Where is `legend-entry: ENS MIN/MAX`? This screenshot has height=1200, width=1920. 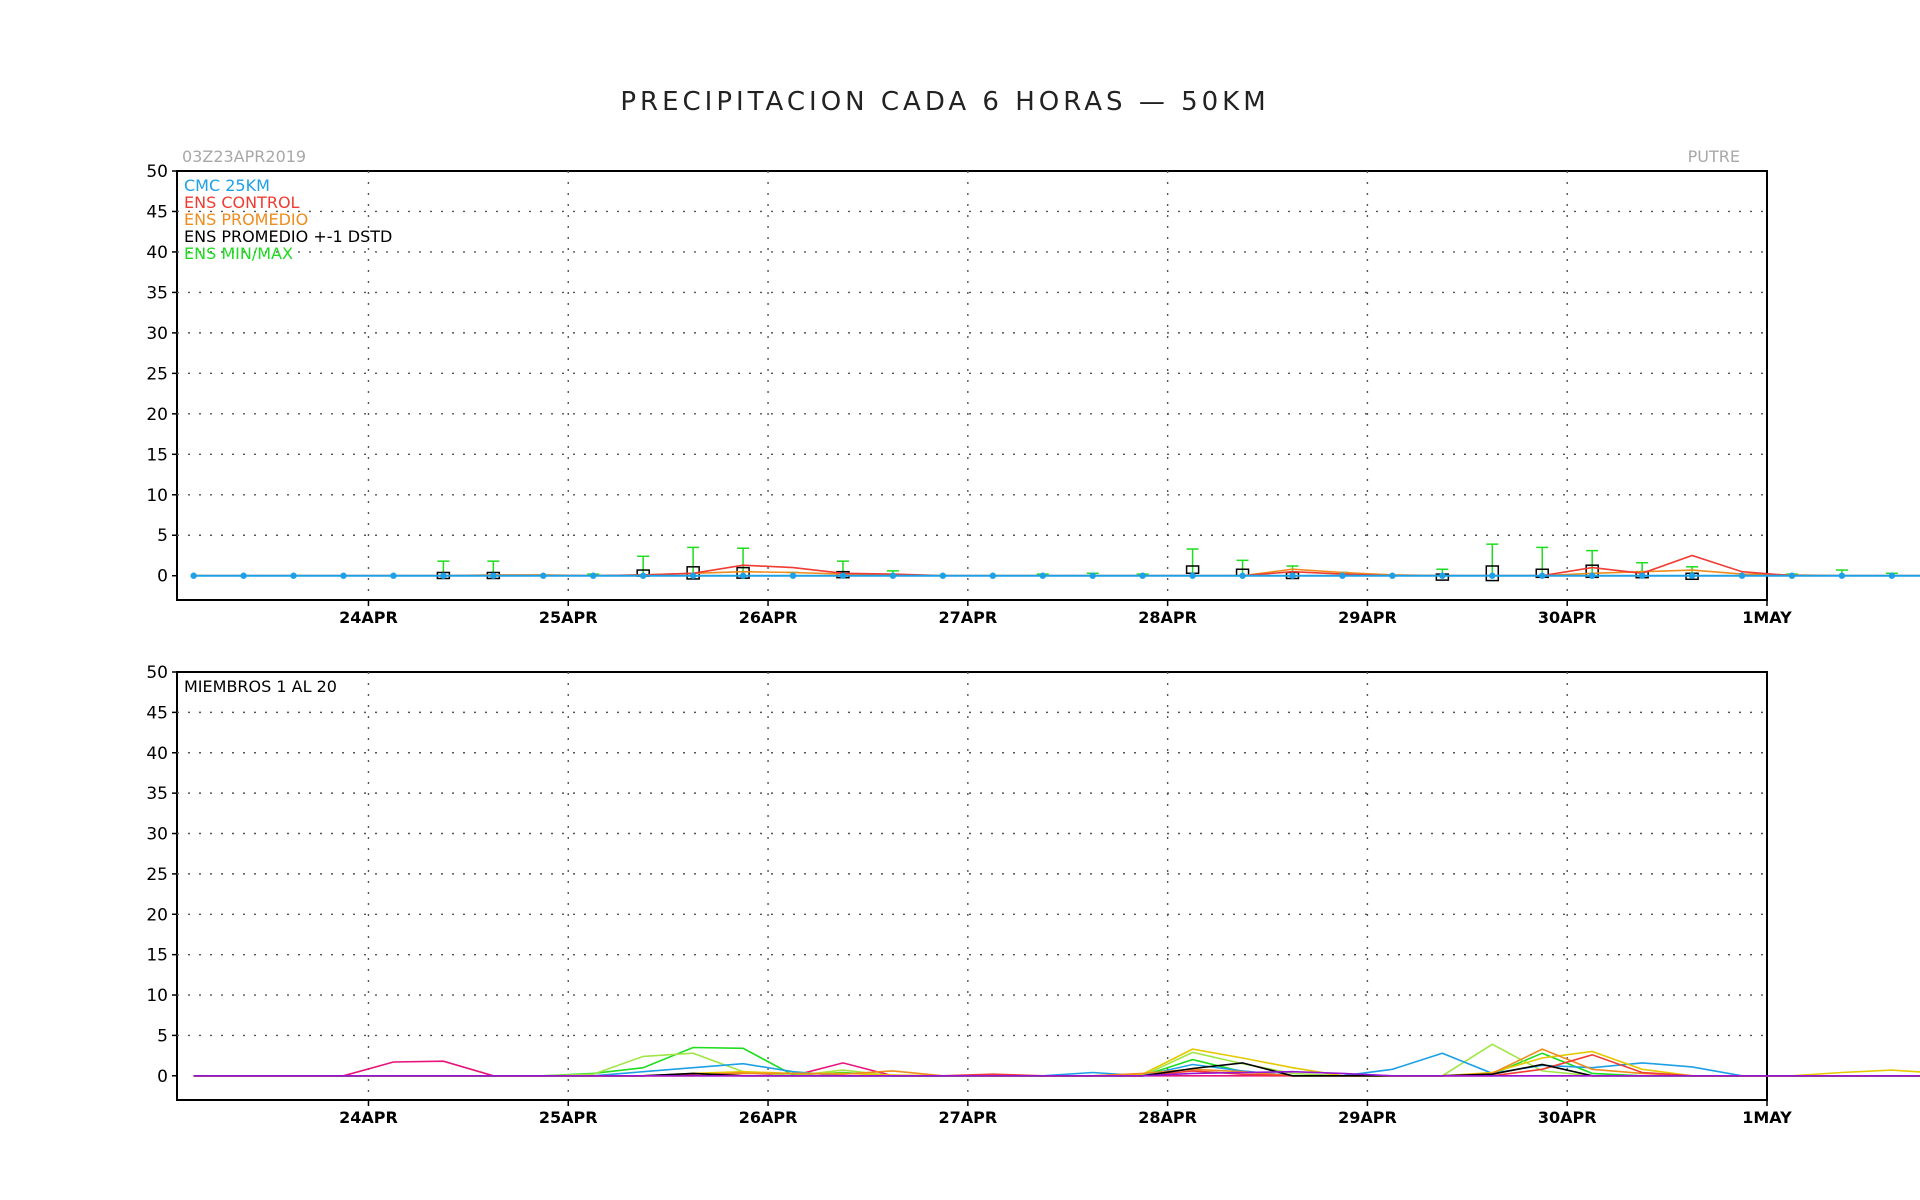
legend-entry: ENS MIN/MAX is located at coordinates (238, 253).